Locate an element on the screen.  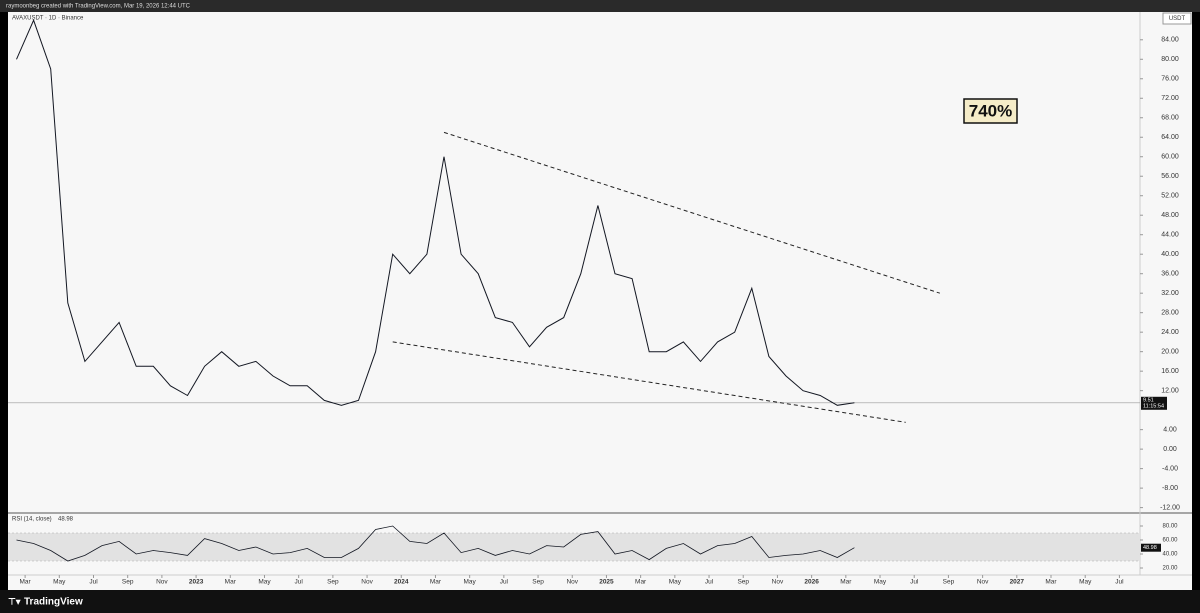
x-tick-label: 2027 is located at coordinates (1017, 582).